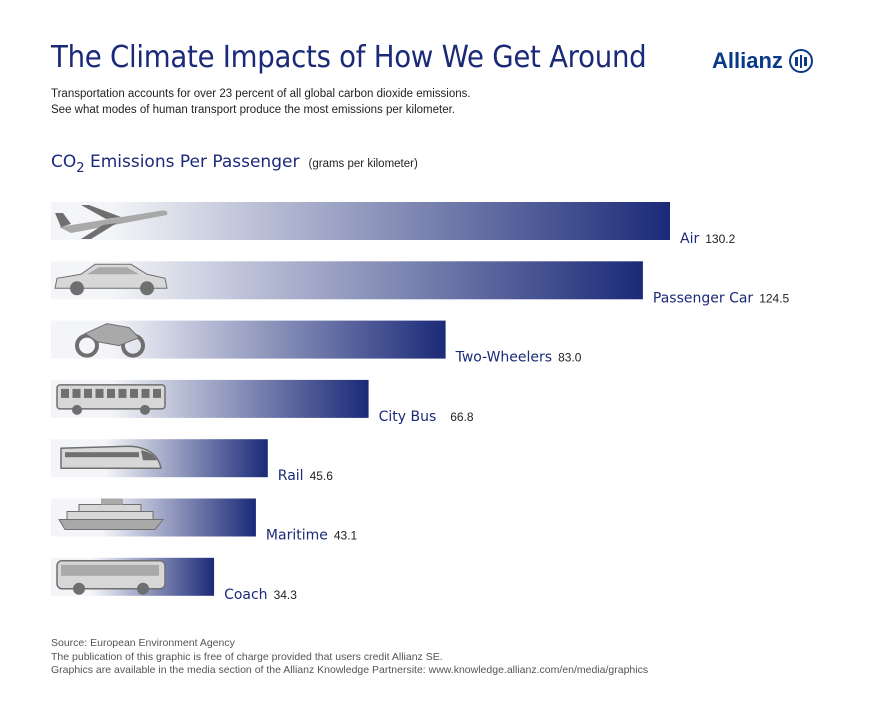 The image size is (877, 706). Describe the element at coordinates (111, 222) in the screenshot. I see `airplane-icon` at that location.